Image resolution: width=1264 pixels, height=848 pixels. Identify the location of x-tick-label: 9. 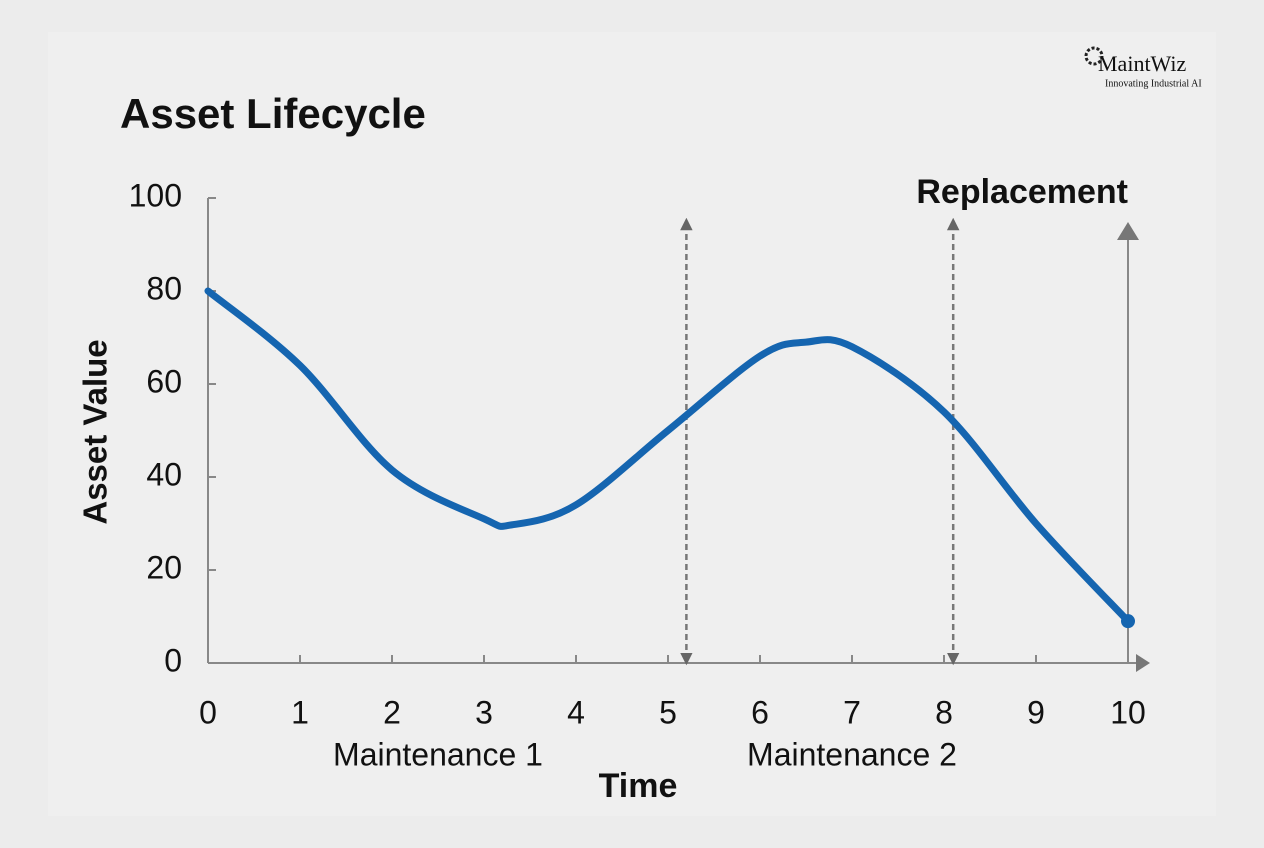
(1036, 712).